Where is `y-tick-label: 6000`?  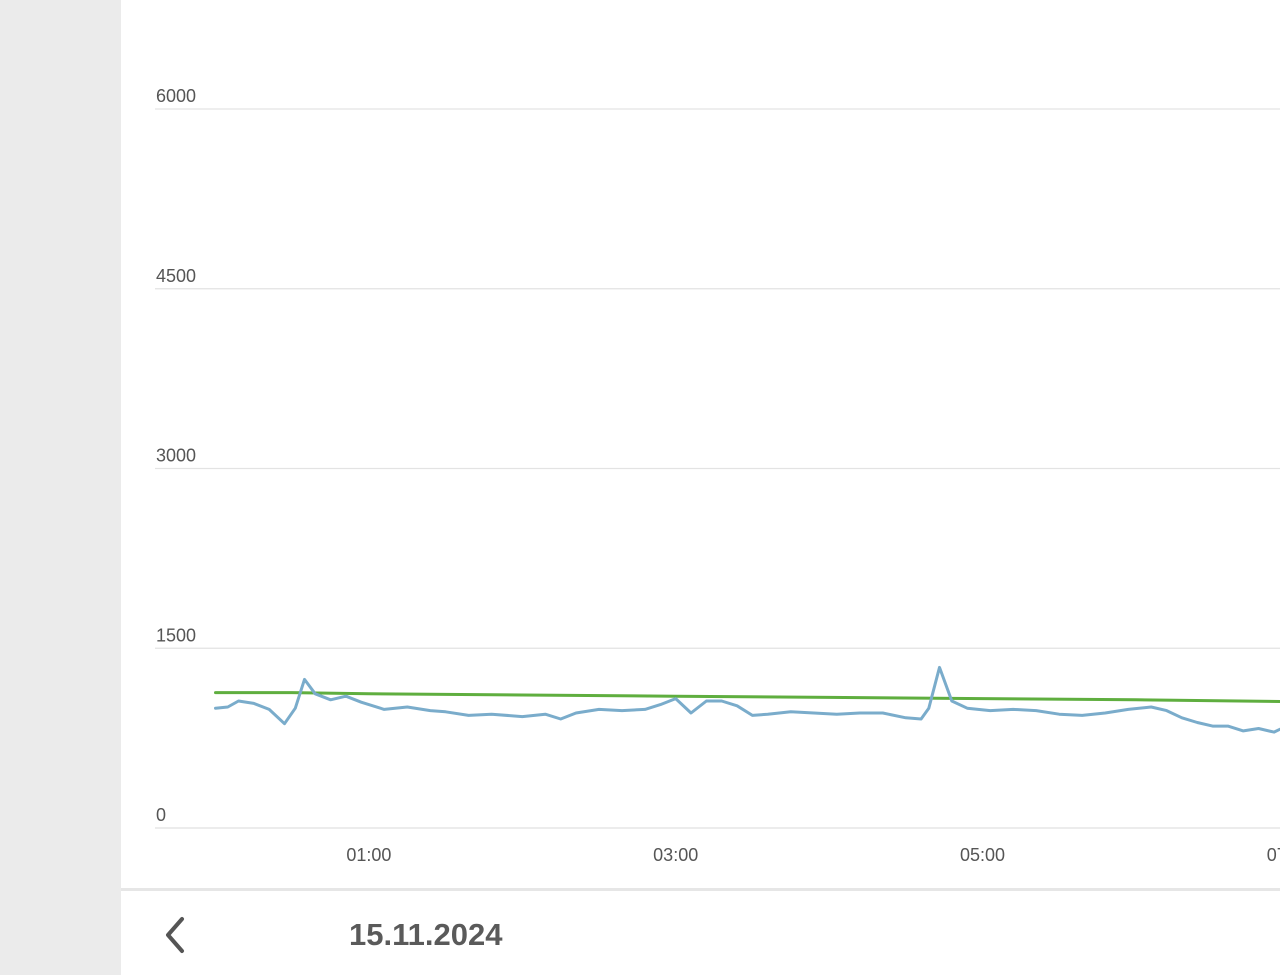
y-tick-label: 6000 is located at coordinates (176, 96).